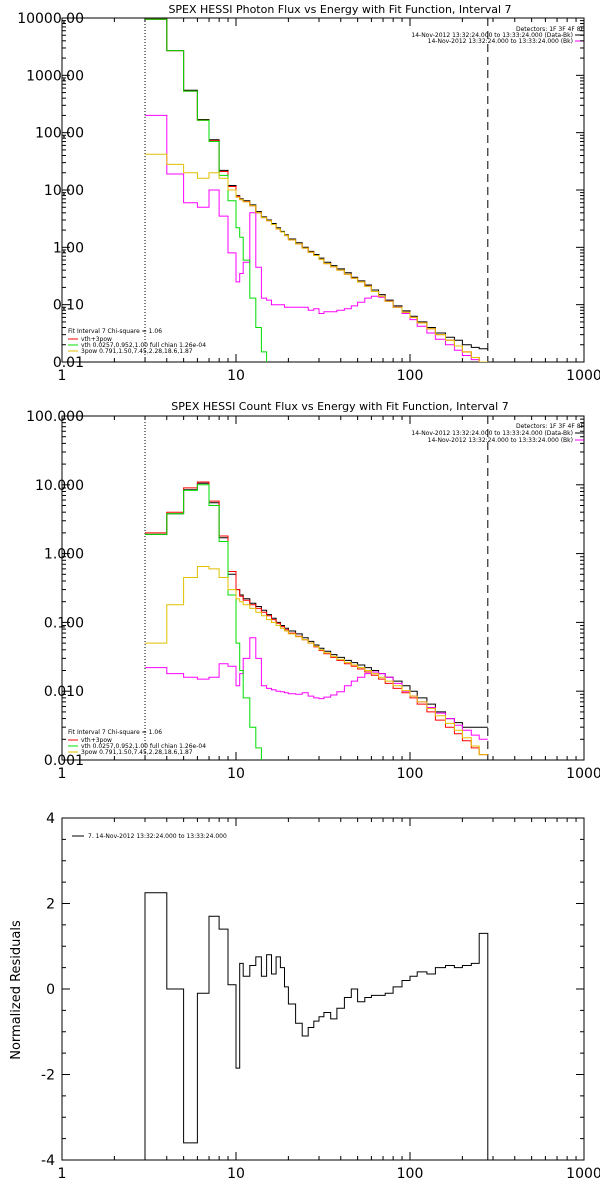  What do you see at coordinates (50, 819) in the screenshot?
I see `residuals-y-tick-label: 4` at bounding box center [50, 819].